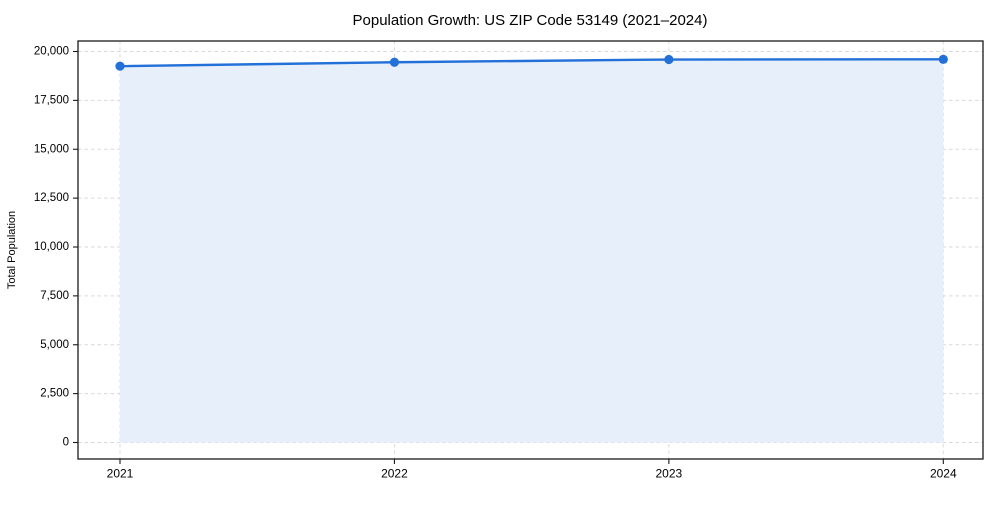 This screenshot has width=1000, height=505. I want to click on x-tick-label: 2023, so click(669, 474).